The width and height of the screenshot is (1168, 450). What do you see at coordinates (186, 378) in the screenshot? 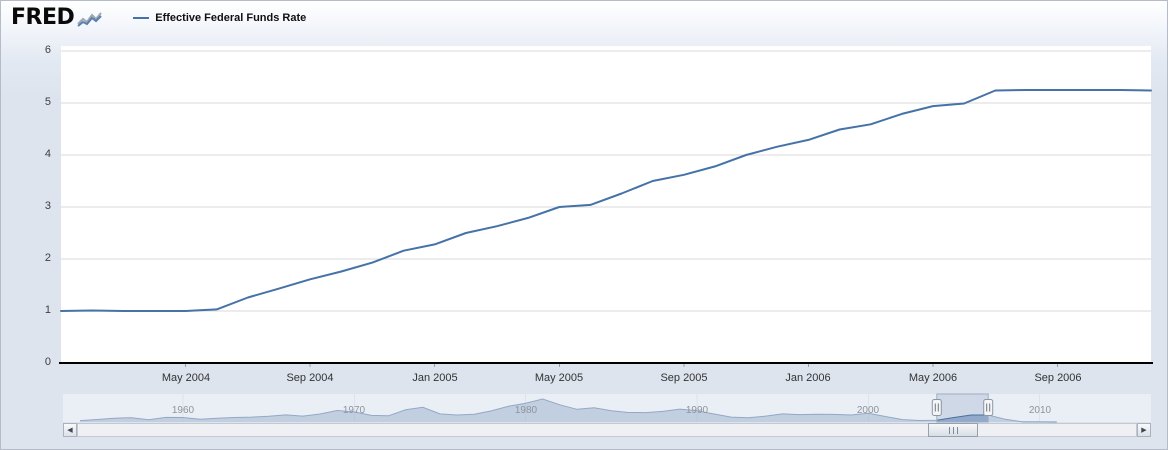
I see `x-axis-label-may2004: May 2004` at bounding box center [186, 378].